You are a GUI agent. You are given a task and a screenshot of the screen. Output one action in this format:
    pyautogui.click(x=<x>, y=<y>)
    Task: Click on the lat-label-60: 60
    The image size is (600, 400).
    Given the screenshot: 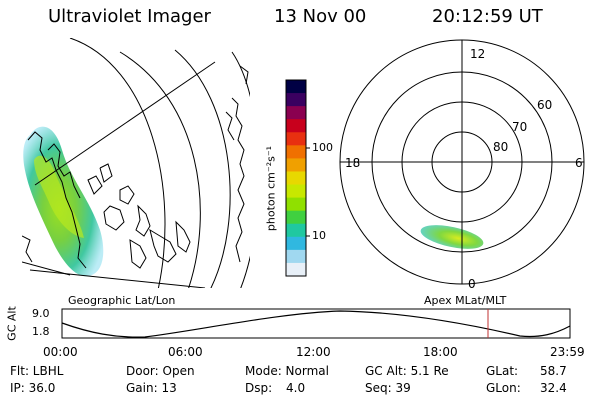 What is the action you would take?
    pyautogui.click(x=545, y=105)
    